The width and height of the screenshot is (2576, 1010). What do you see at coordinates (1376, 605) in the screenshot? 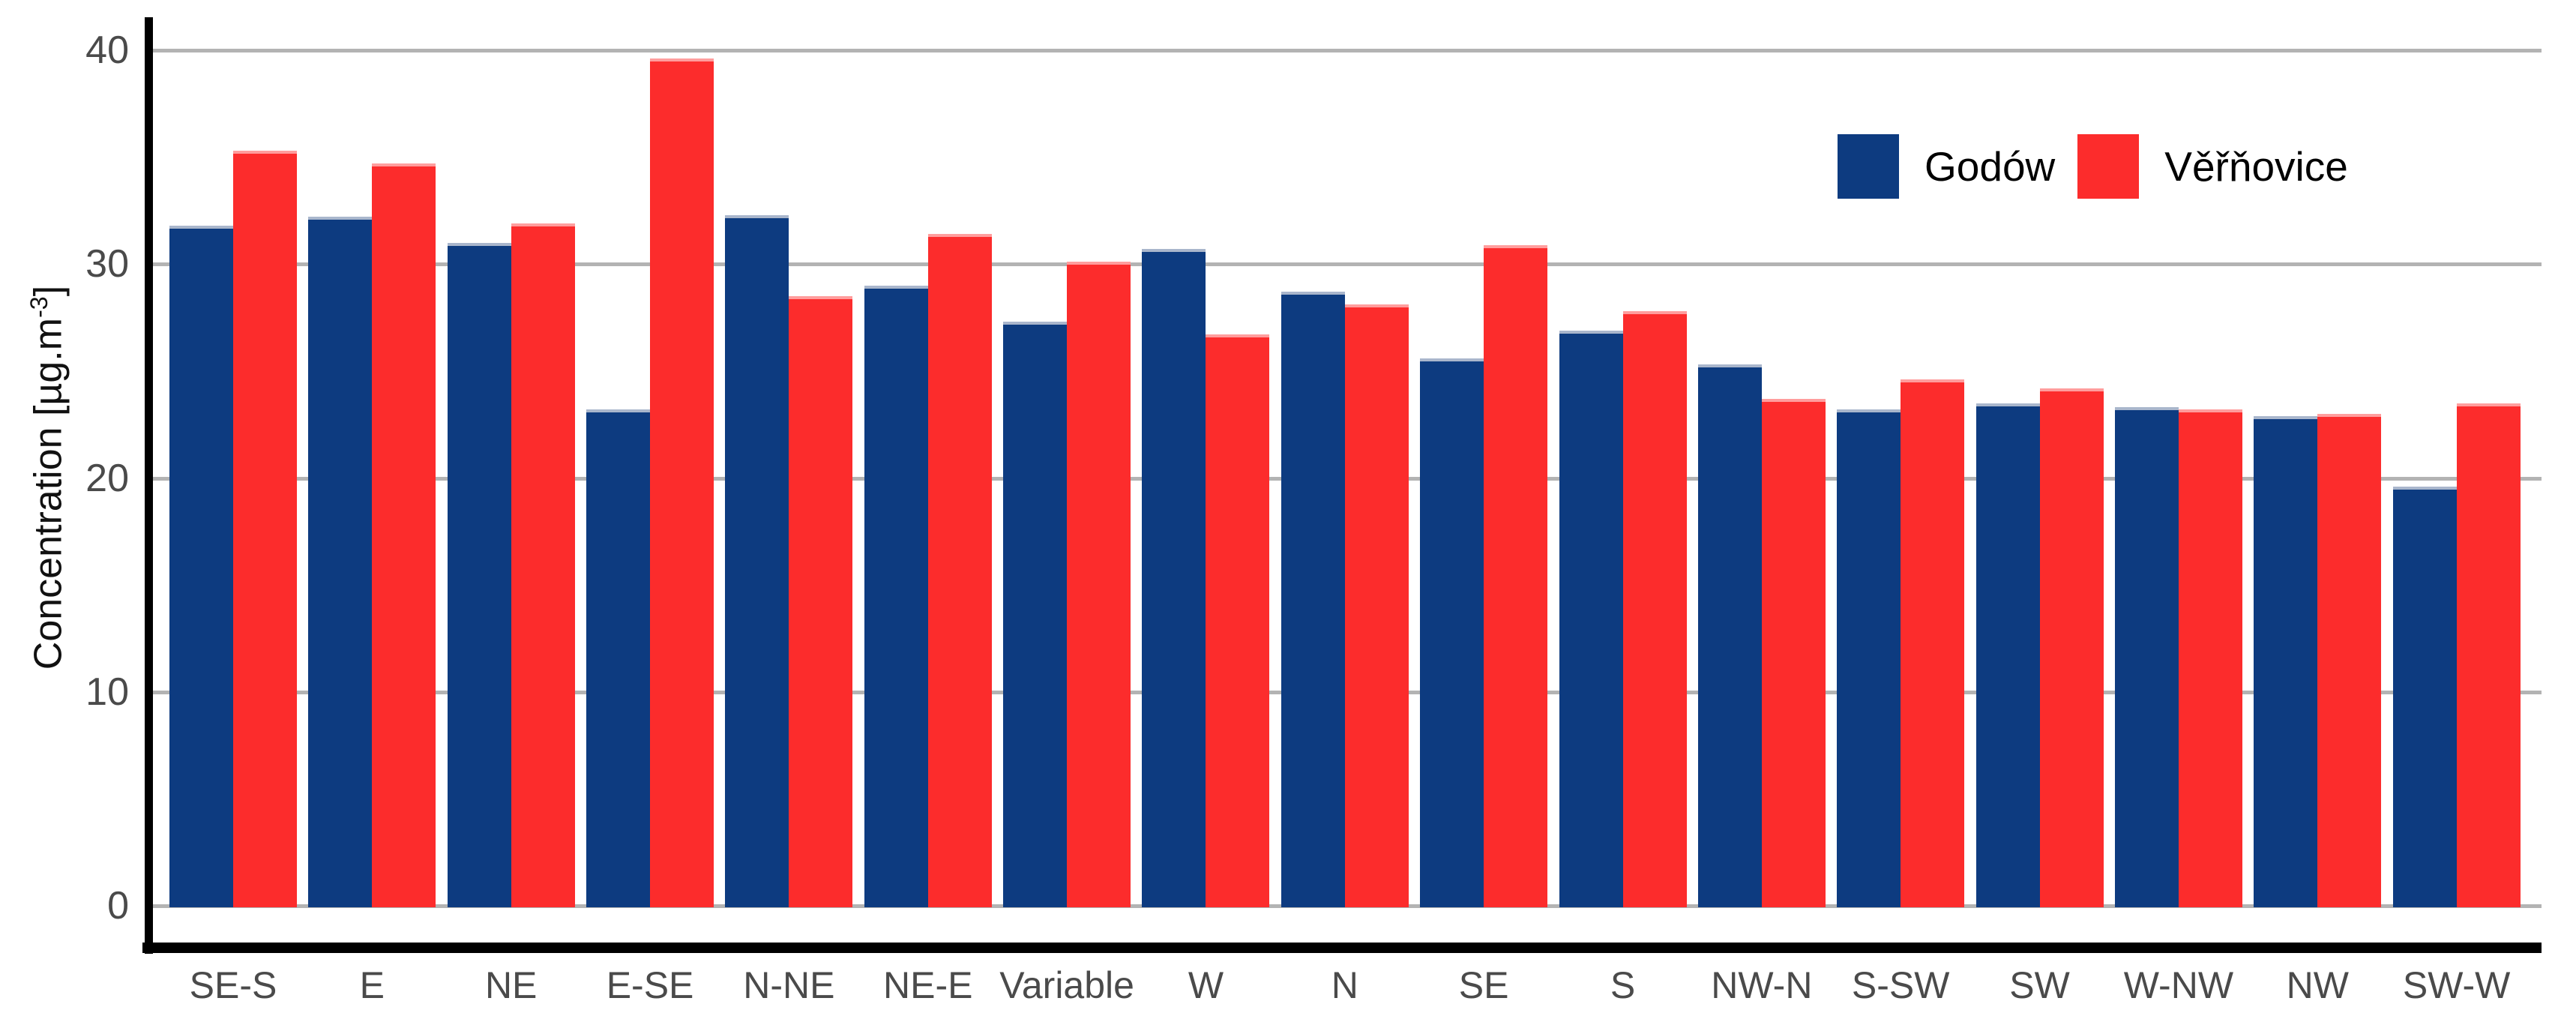
I see `bar-Věřňovice-N` at bounding box center [1376, 605].